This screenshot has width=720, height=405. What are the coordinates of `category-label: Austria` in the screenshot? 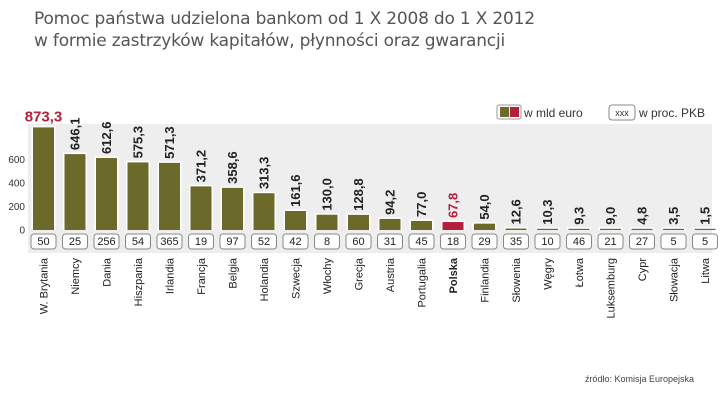 It's located at (391, 274).